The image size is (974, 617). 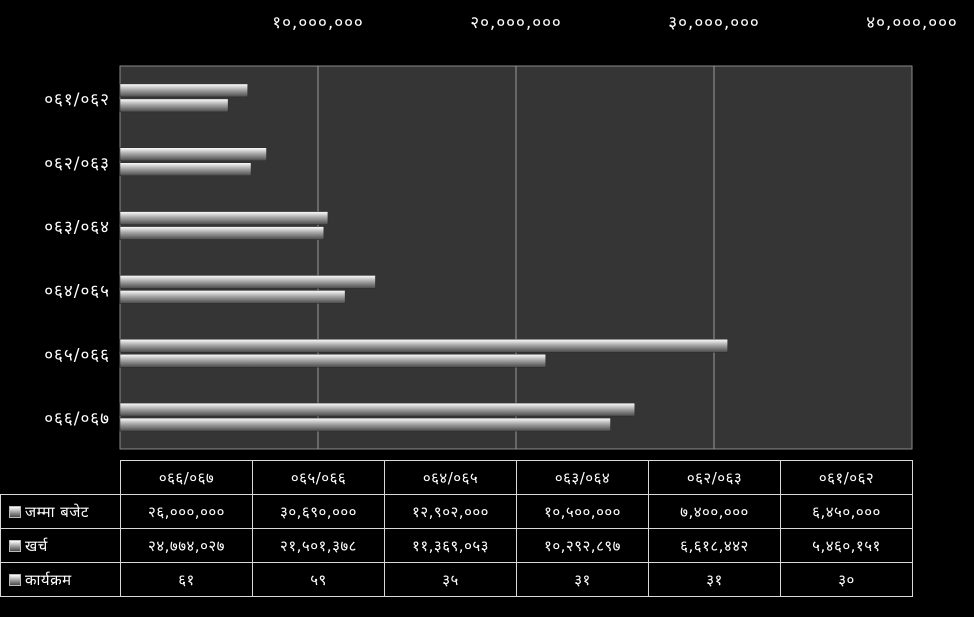 What do you see at coordinates (714, 545) in the screenshot?
I see `table-cell: ६,६१८,४४२` at bounding box center [714, 545].